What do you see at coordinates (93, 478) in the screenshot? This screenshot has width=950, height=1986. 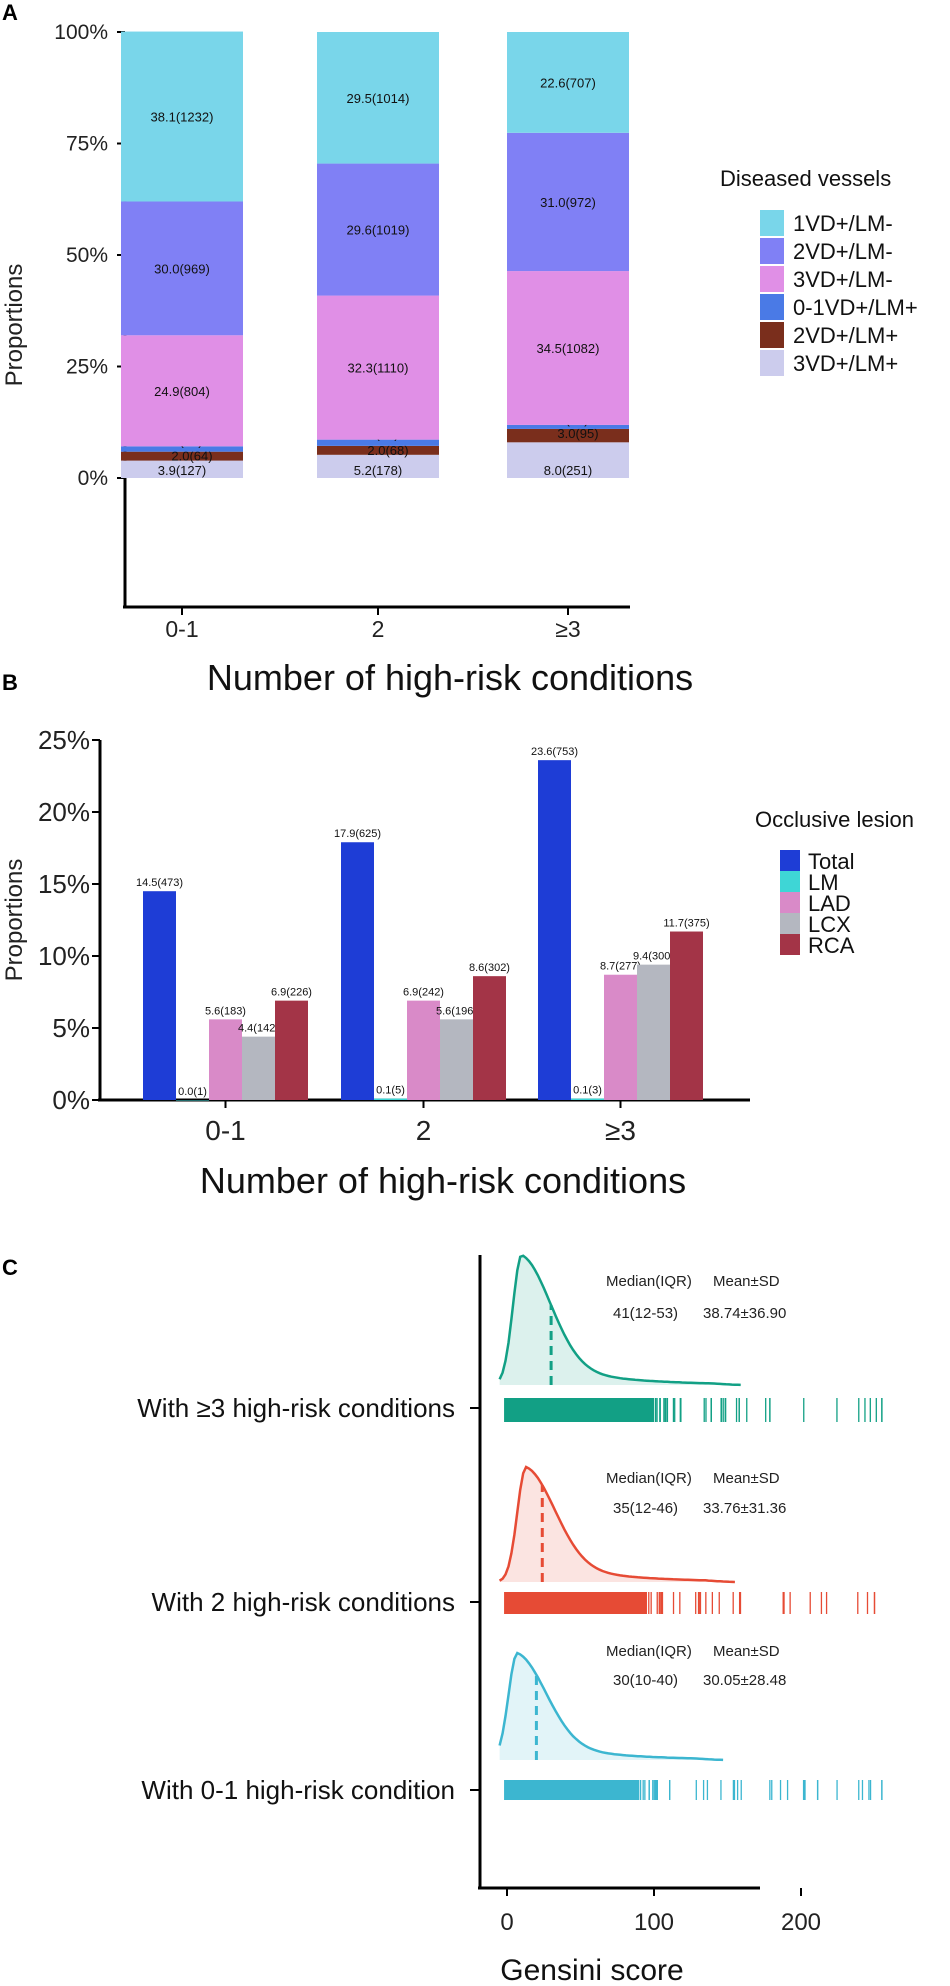 I see `panel-a-ytick-label: 0%` at bounding box center [93, 478].